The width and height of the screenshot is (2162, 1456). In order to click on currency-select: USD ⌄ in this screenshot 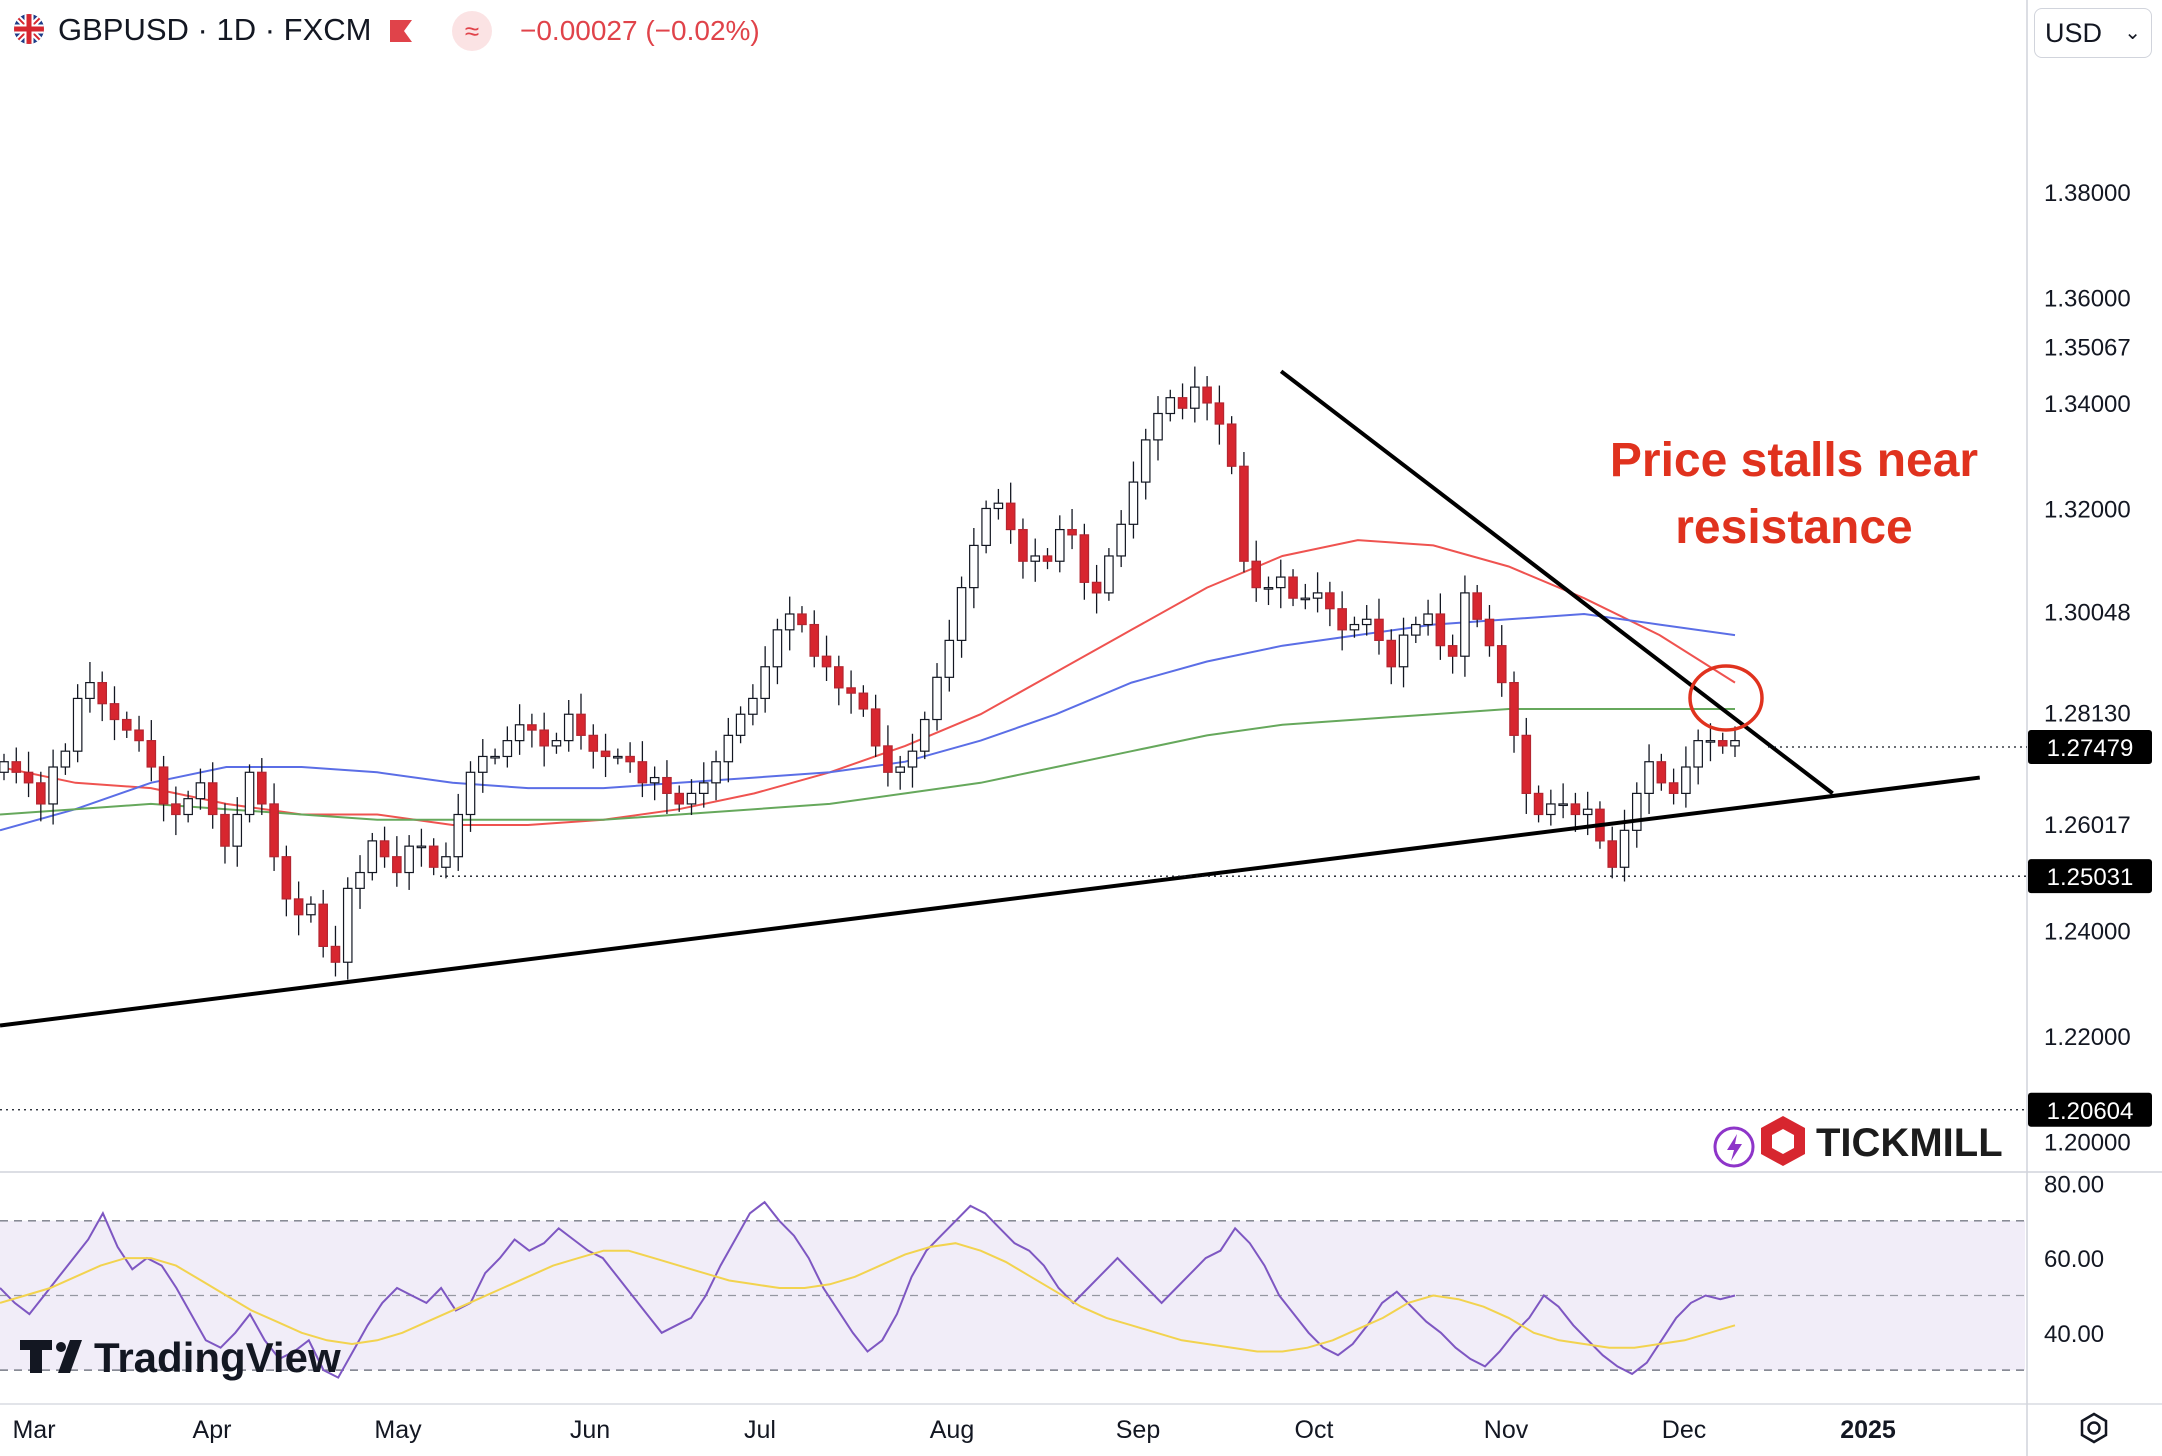, I will do `click(2093, 33)`.